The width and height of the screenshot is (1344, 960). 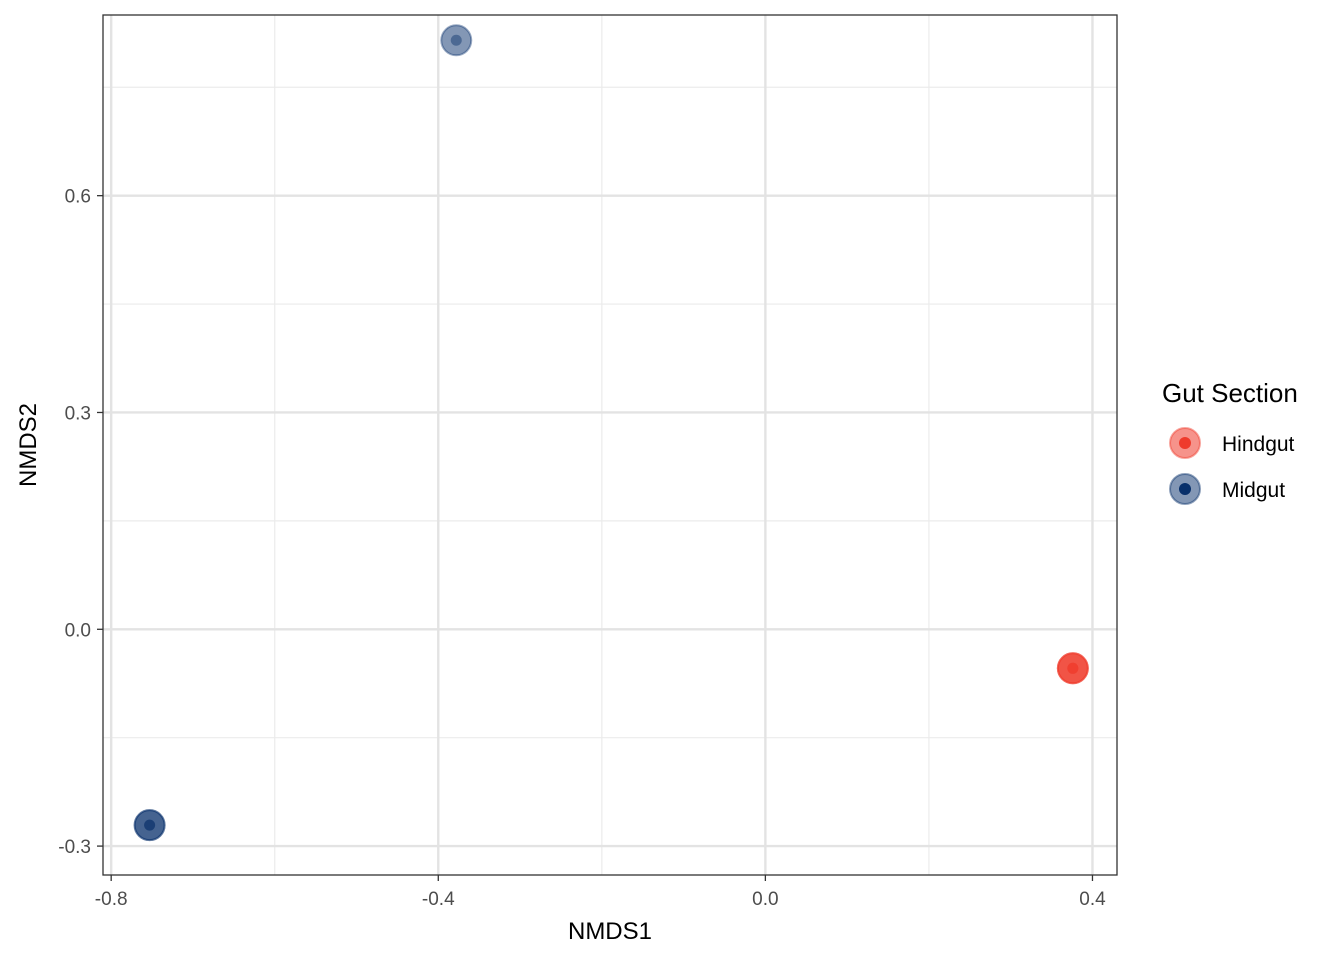 I want to click on point-center-hindgut, so click(x=1073, y=668).